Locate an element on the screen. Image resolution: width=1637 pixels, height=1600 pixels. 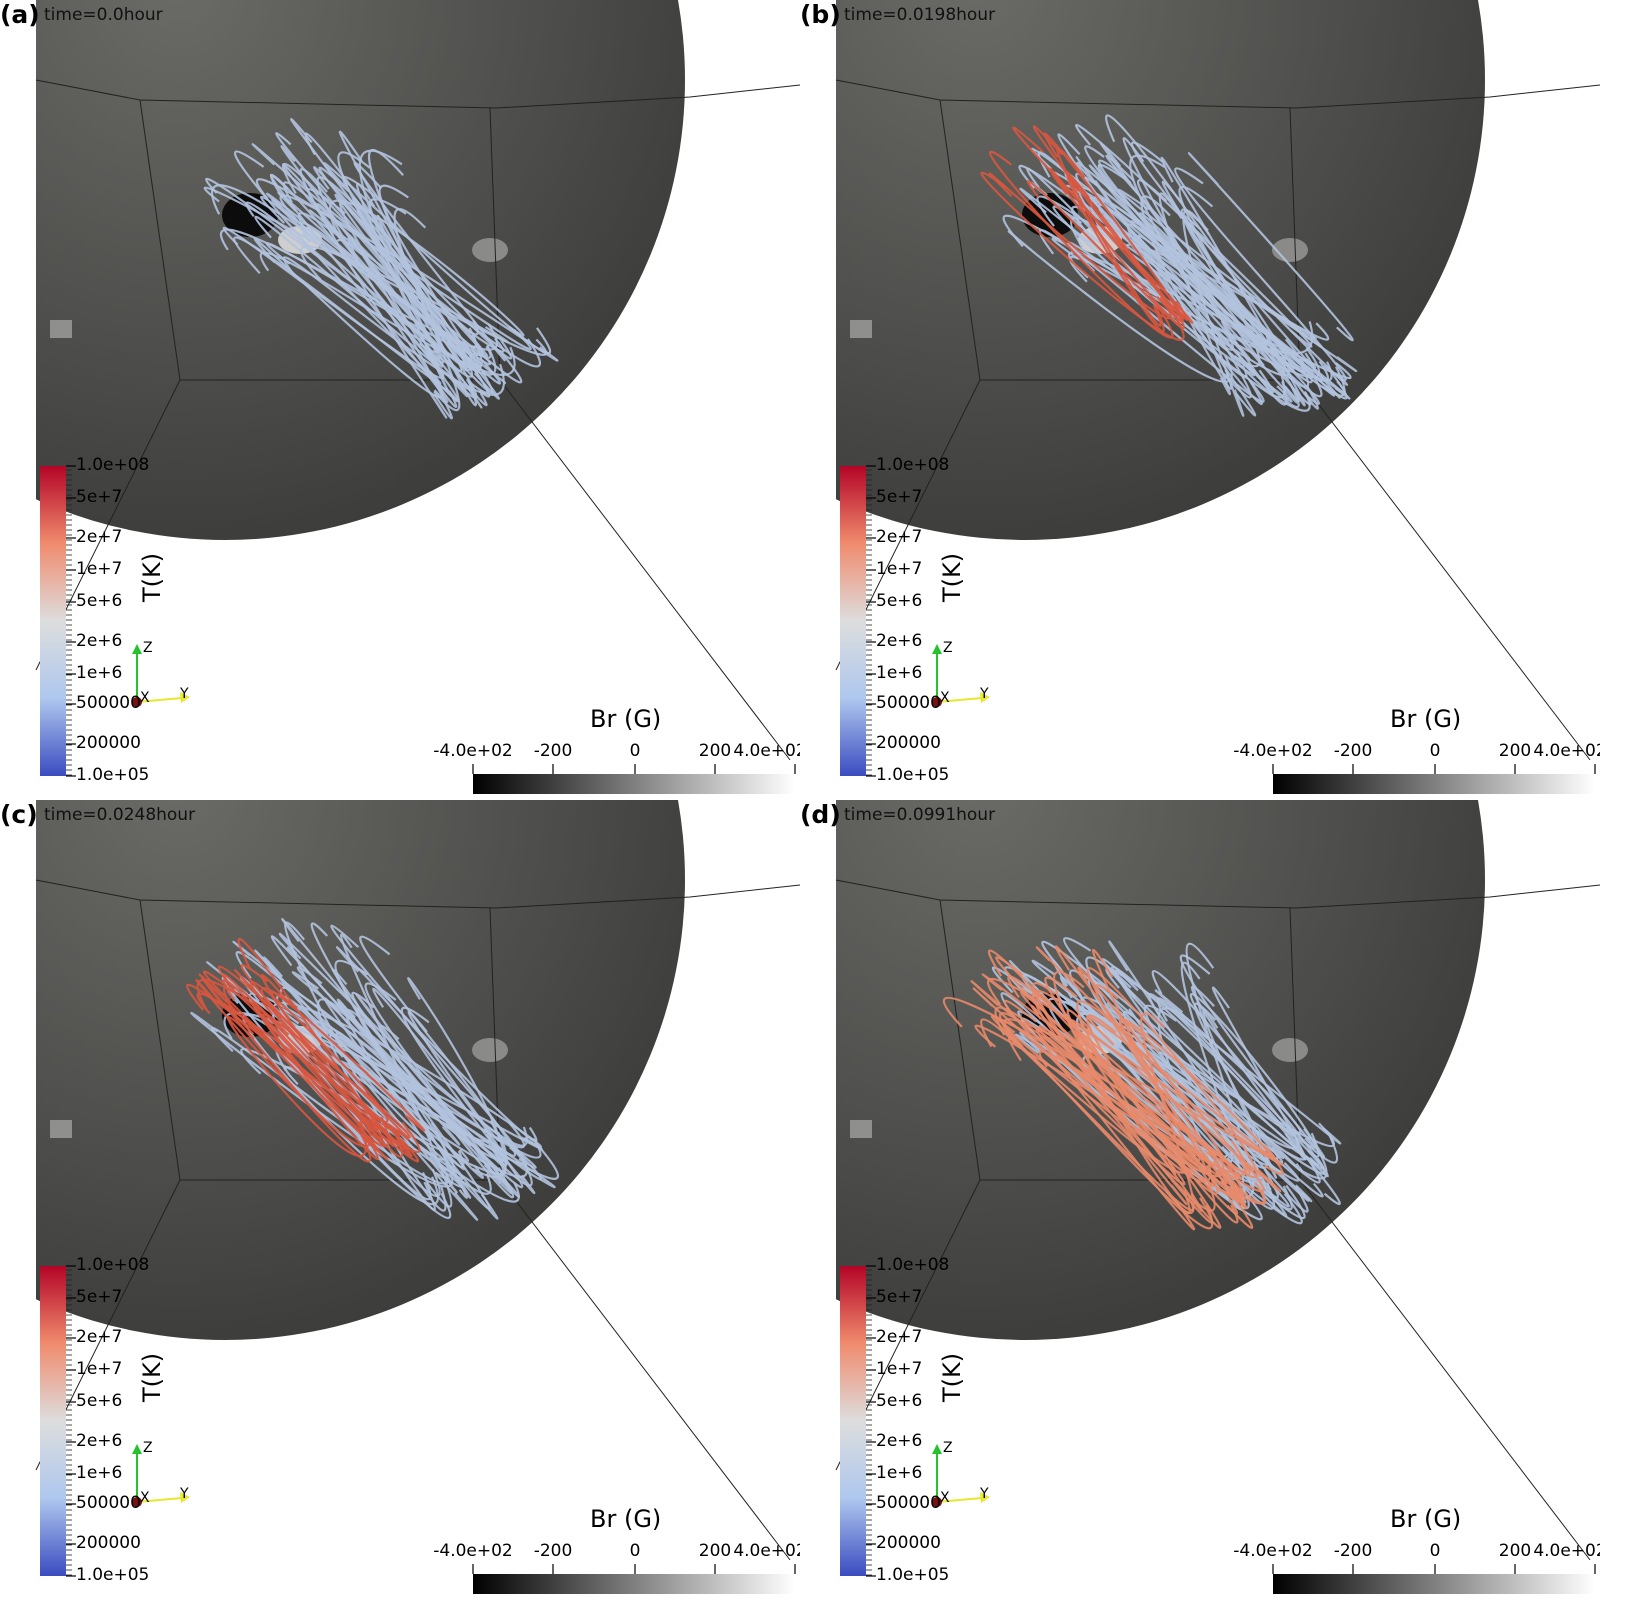
time-stamp: time=0.0hour is located at coordinates (103, 15).